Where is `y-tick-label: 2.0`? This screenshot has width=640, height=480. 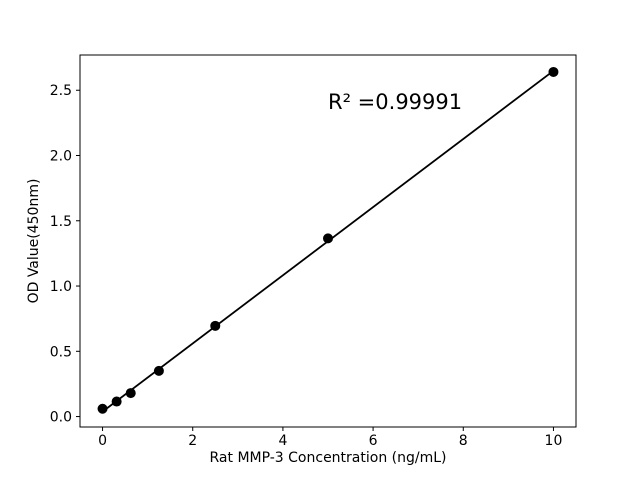 y-tick-label: 2.0 is located at coordinates (61, 157).